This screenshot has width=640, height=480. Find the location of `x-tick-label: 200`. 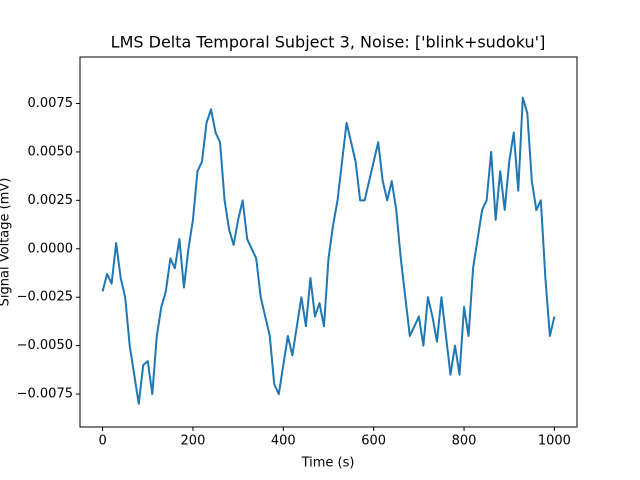

x-tick-label: 200 is located at coordinates (193, 441).